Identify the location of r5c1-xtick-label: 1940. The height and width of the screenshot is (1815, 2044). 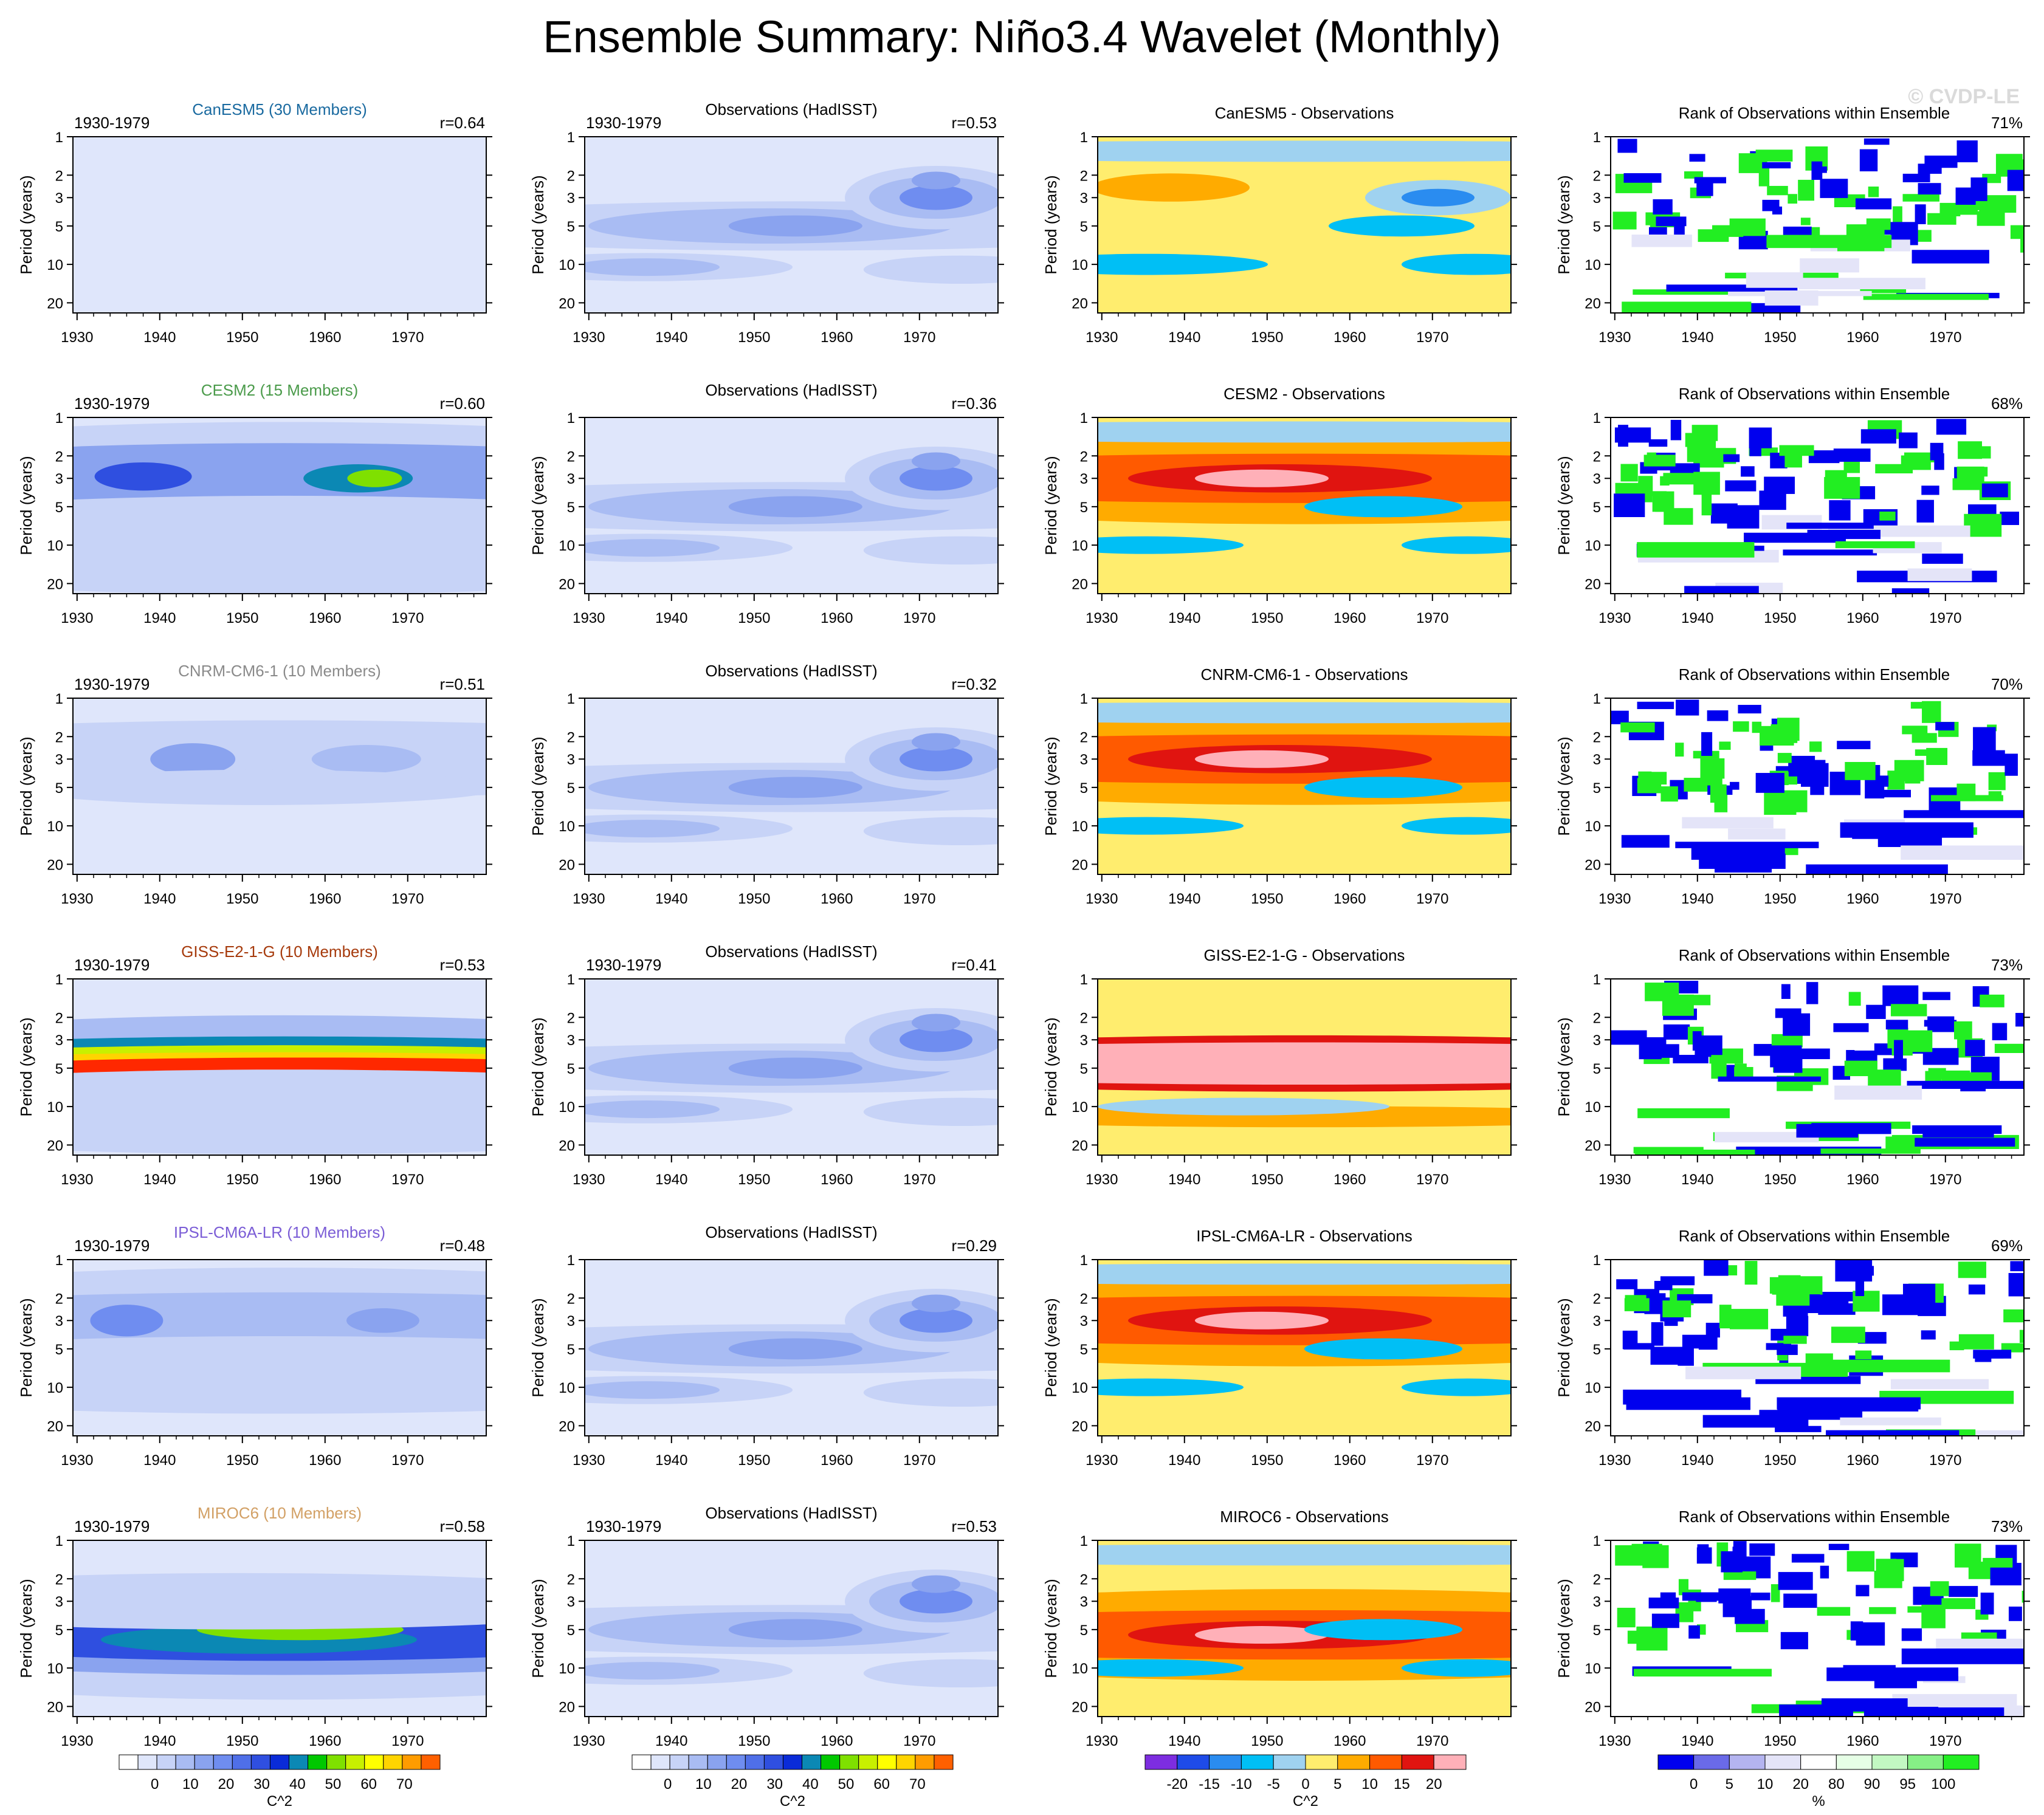
(671, 1741).